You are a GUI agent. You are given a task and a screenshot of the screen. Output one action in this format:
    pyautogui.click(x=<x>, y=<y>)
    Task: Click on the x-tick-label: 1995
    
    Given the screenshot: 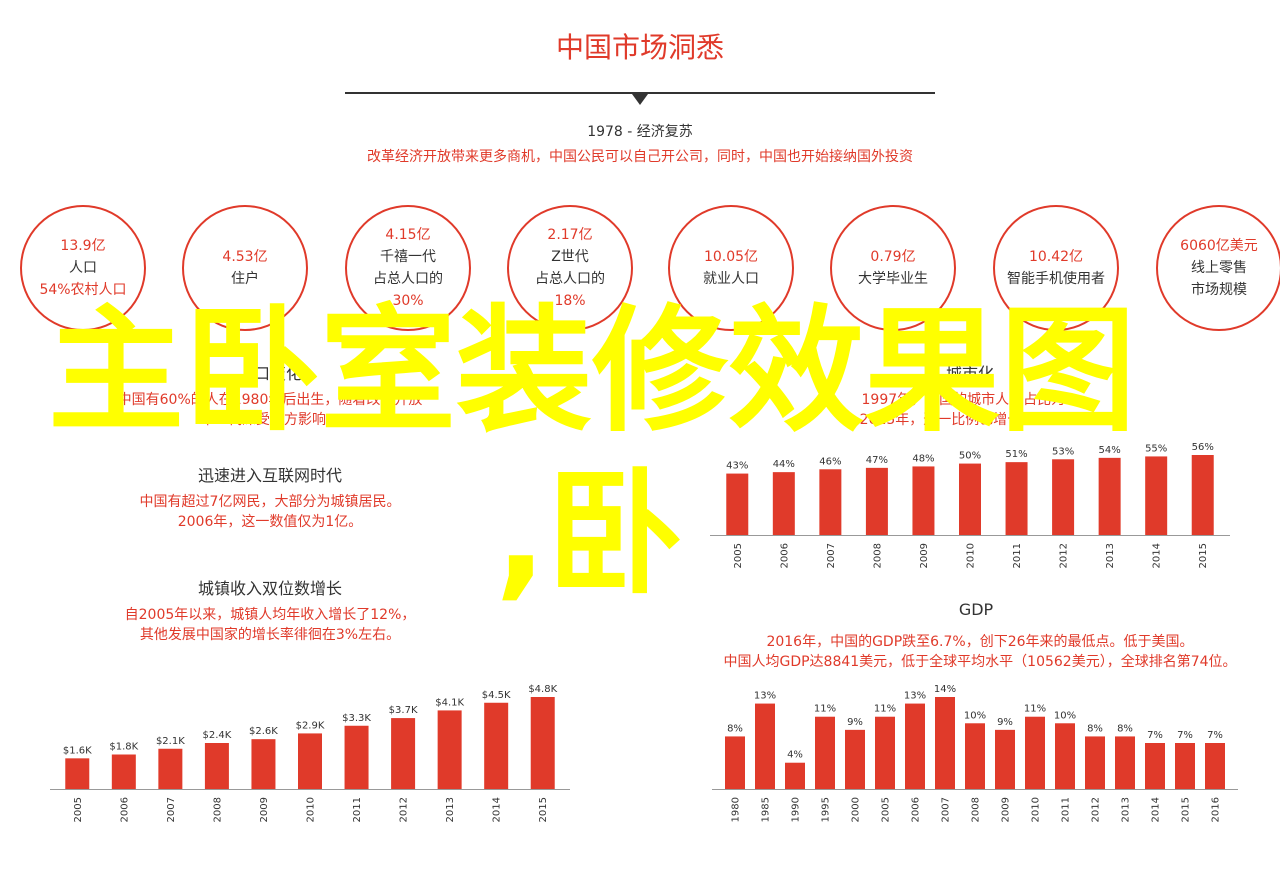 What is the action you would take?
    pyautogui.click(x=826, y=809)
    